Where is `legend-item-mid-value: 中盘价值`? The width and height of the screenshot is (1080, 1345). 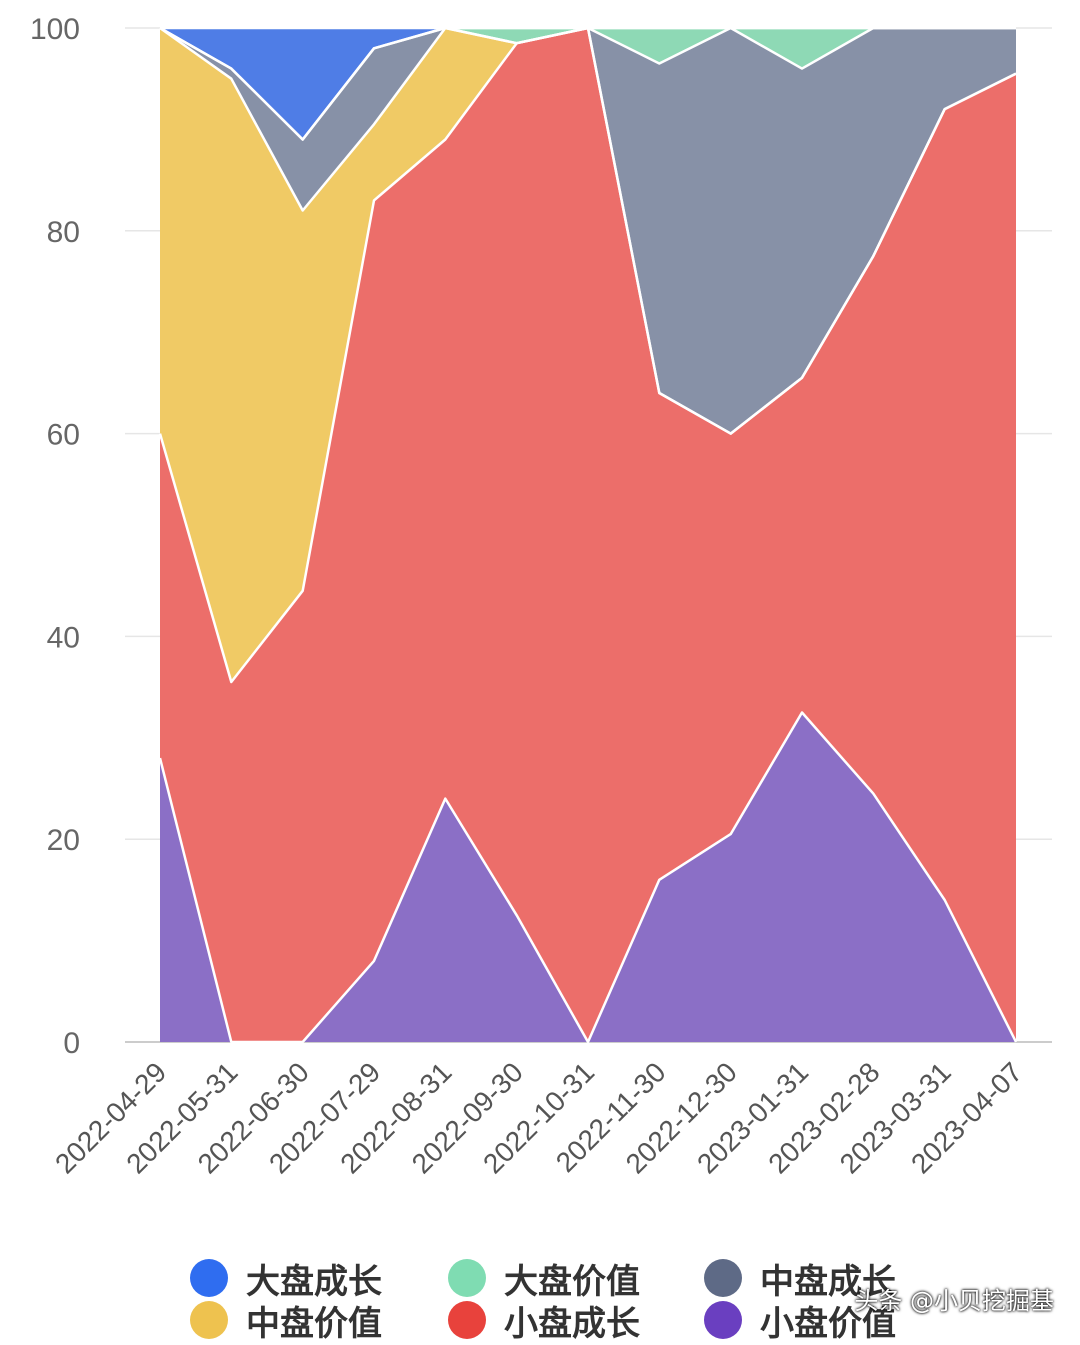 legend-item-mid-value: 中盘价值 is located at coordinates (286, 1321).